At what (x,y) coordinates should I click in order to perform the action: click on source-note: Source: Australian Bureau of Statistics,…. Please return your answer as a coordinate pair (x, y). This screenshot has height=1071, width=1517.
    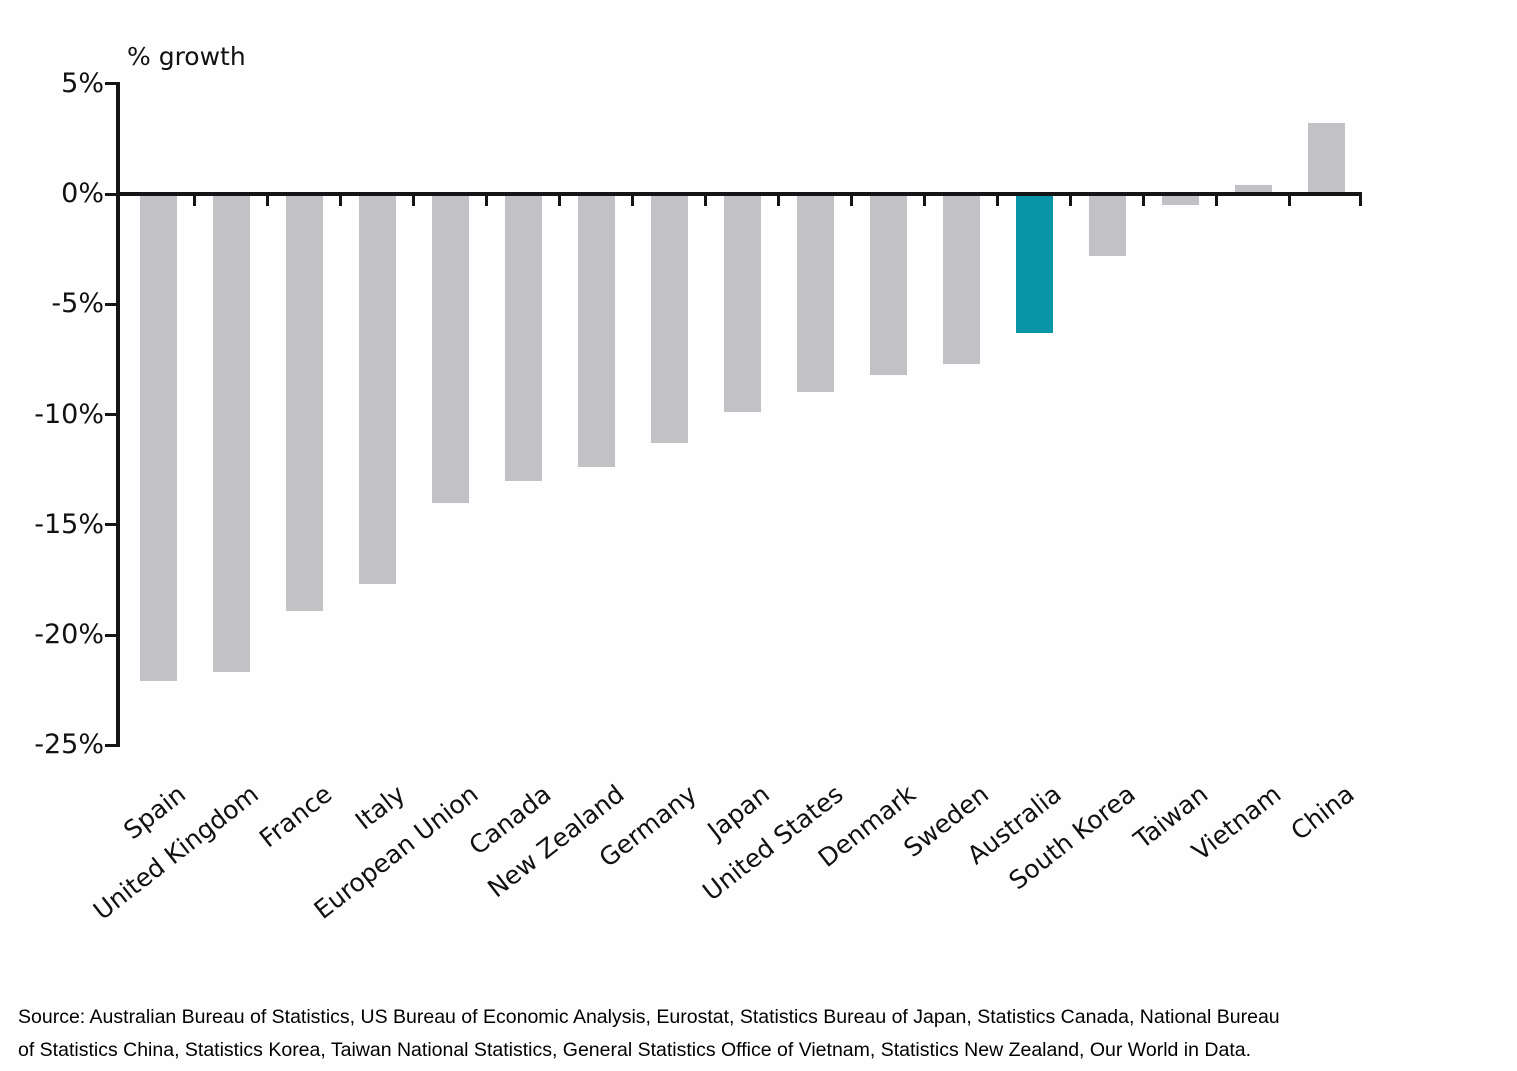
    Looking at the image, I should click on (764, 1034).